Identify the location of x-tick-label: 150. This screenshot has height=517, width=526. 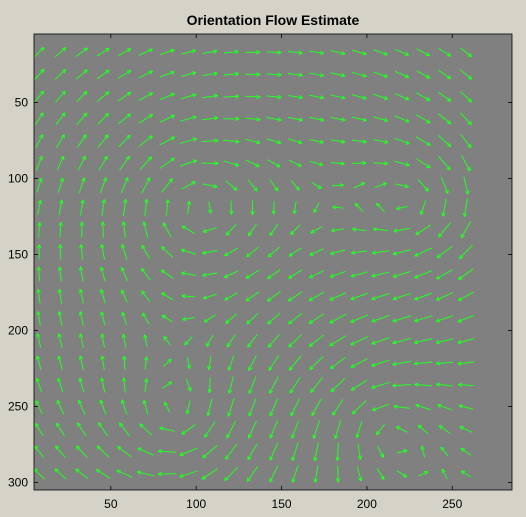
(282, 504).